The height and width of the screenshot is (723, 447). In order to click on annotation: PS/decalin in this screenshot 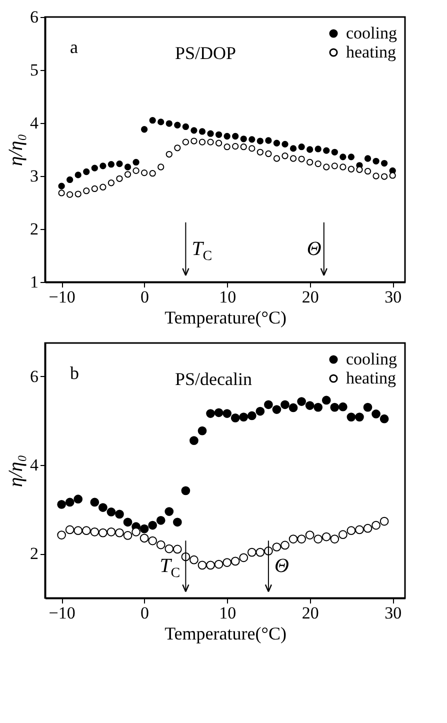, I will do `click(213, 379)`.